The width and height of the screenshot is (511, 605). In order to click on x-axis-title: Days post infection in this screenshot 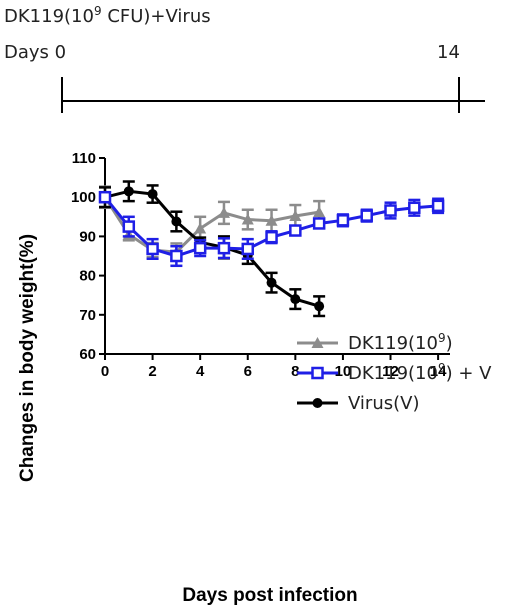, I will do `click(269, 595)`.